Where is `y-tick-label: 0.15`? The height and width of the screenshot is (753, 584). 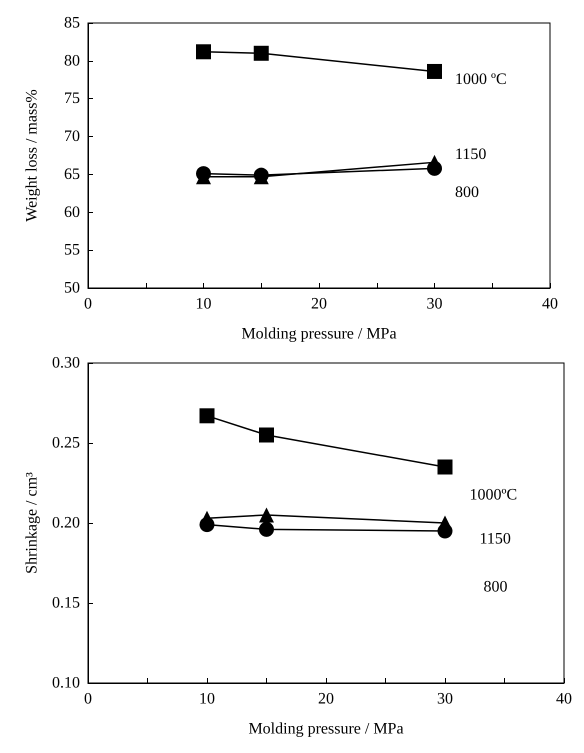
y-tick-label: 0.15 is located at coordinates (66, 603).